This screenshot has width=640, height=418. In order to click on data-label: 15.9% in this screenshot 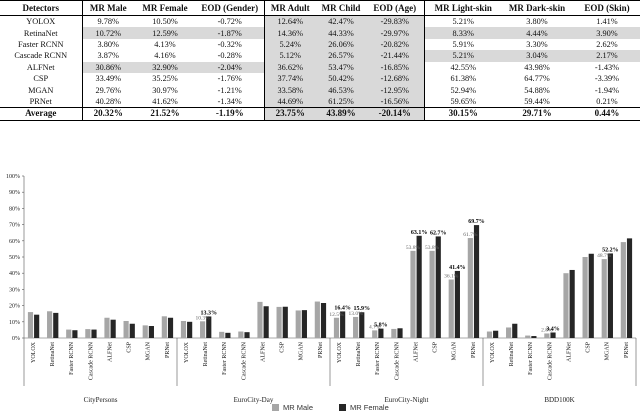, I will do `click(362, 309)`.